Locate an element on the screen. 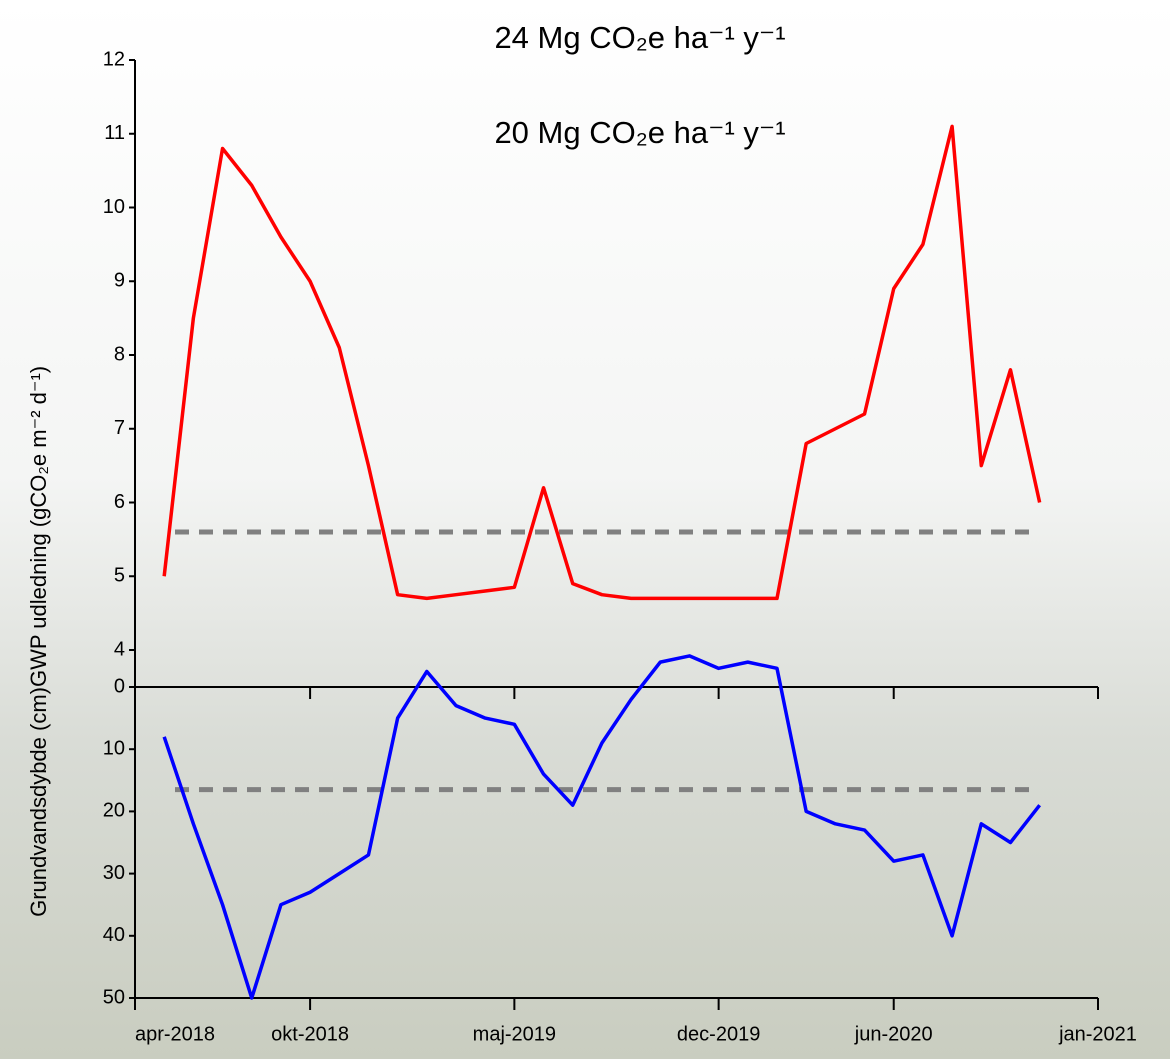 The height and width of the screenshot is (1059, 1170). y-tick-label: 20 is located at coordinates (114, 811).